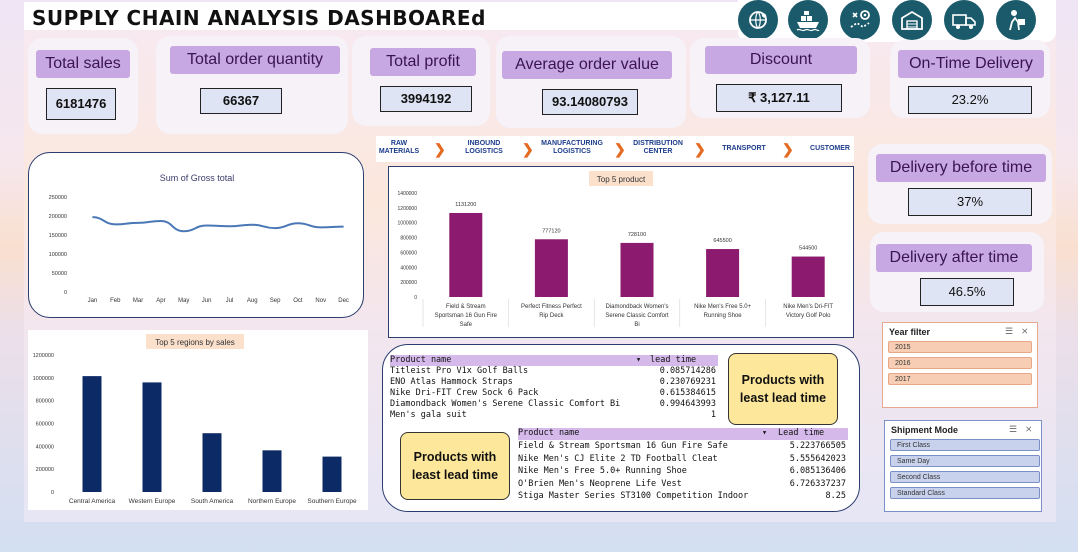 The image size is (1078, 552). I want to click on table-header-row: Product name ▾ lead time, so click(554, 360).